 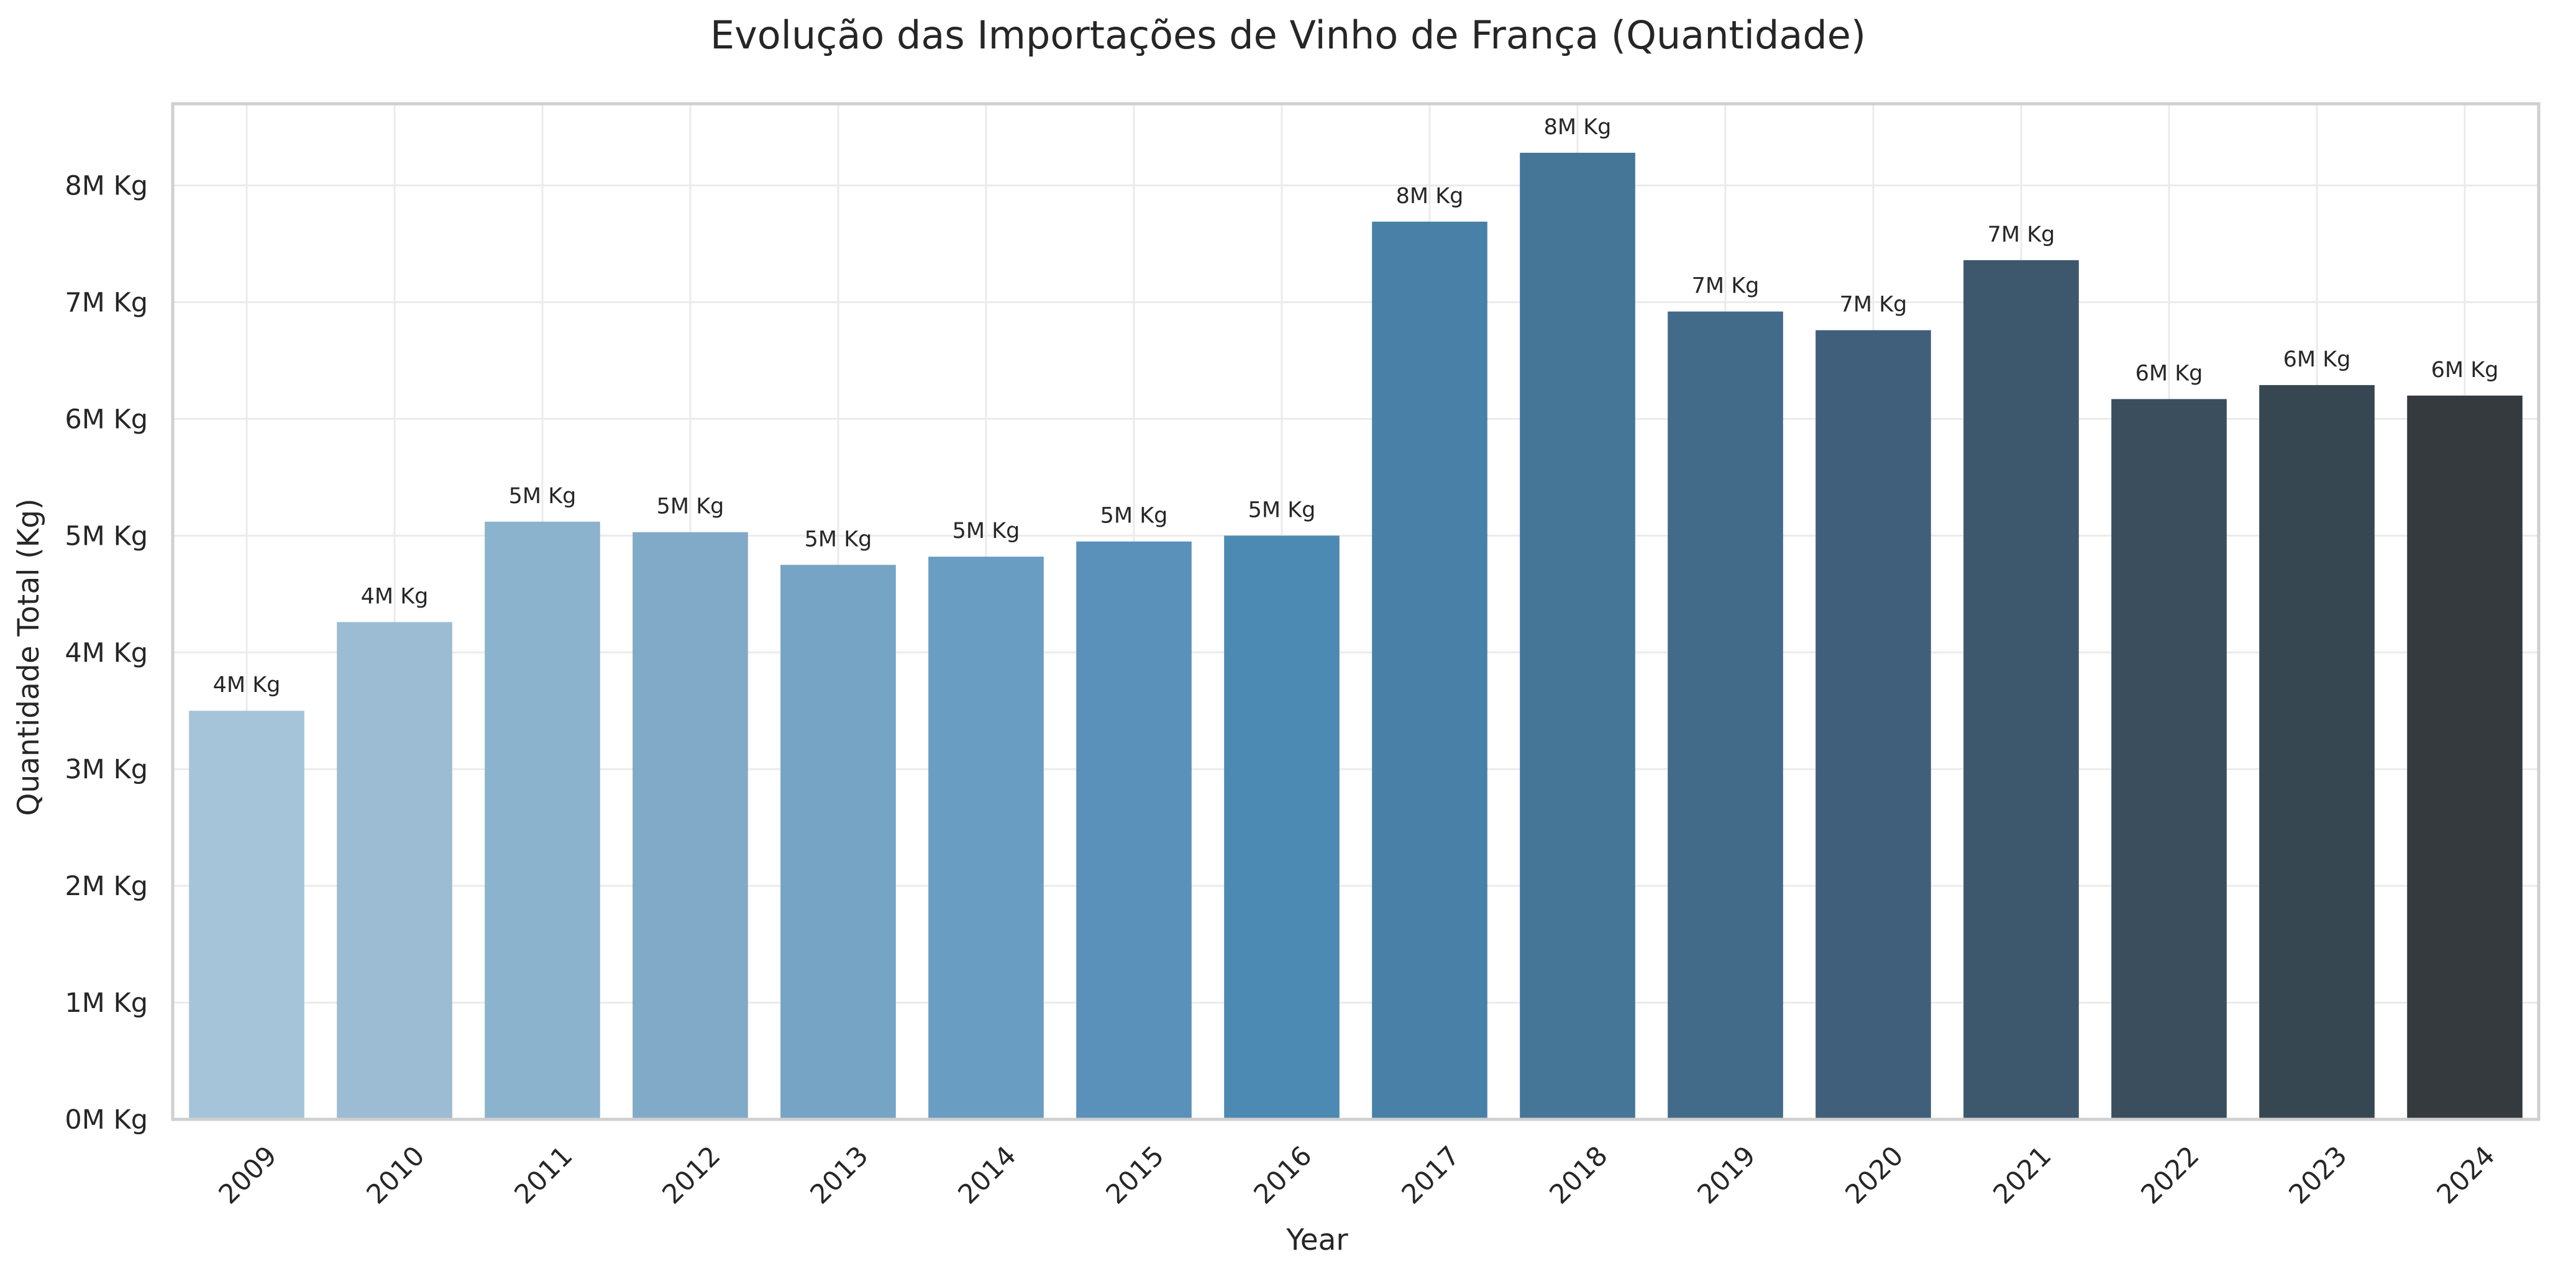 What do you see at coordinates (1725, 715) in the screenshot?
I see `bar-2019` at bounding box center [1725, 715].